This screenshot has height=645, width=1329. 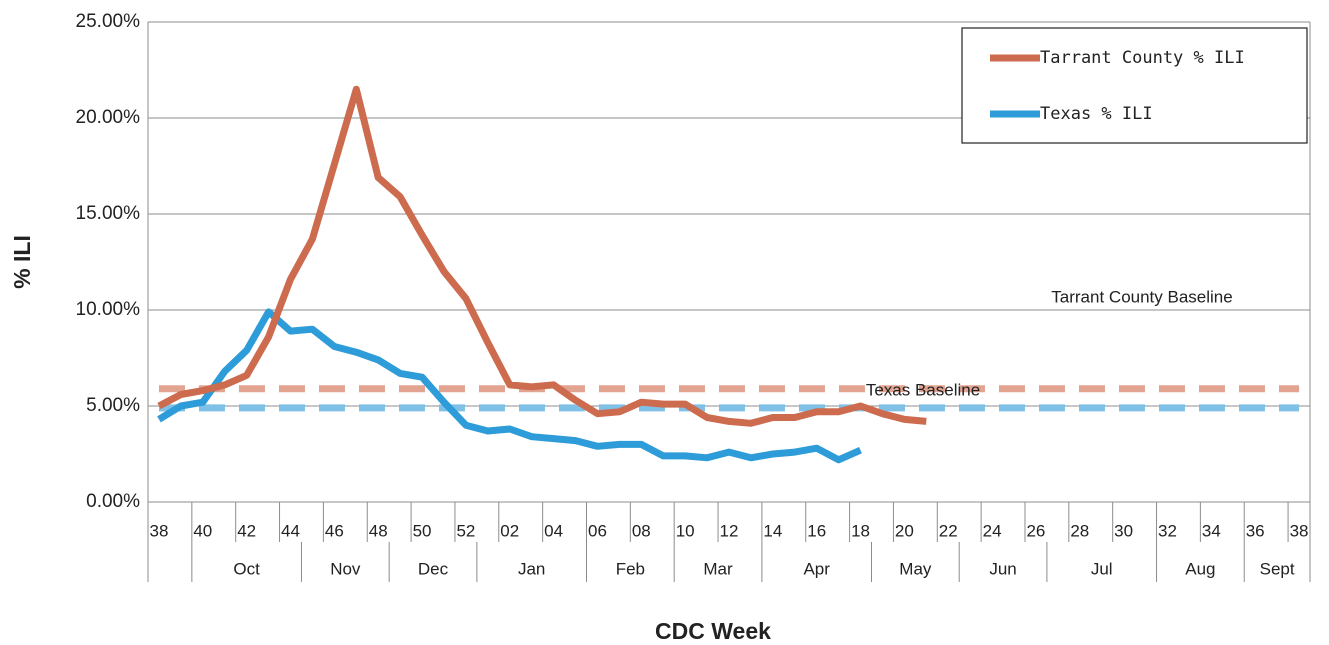 What do you see at coordinates (1167, 530) in the screenshot?
I see `x-tick-label: 32` at bounding box center [1167, 530].